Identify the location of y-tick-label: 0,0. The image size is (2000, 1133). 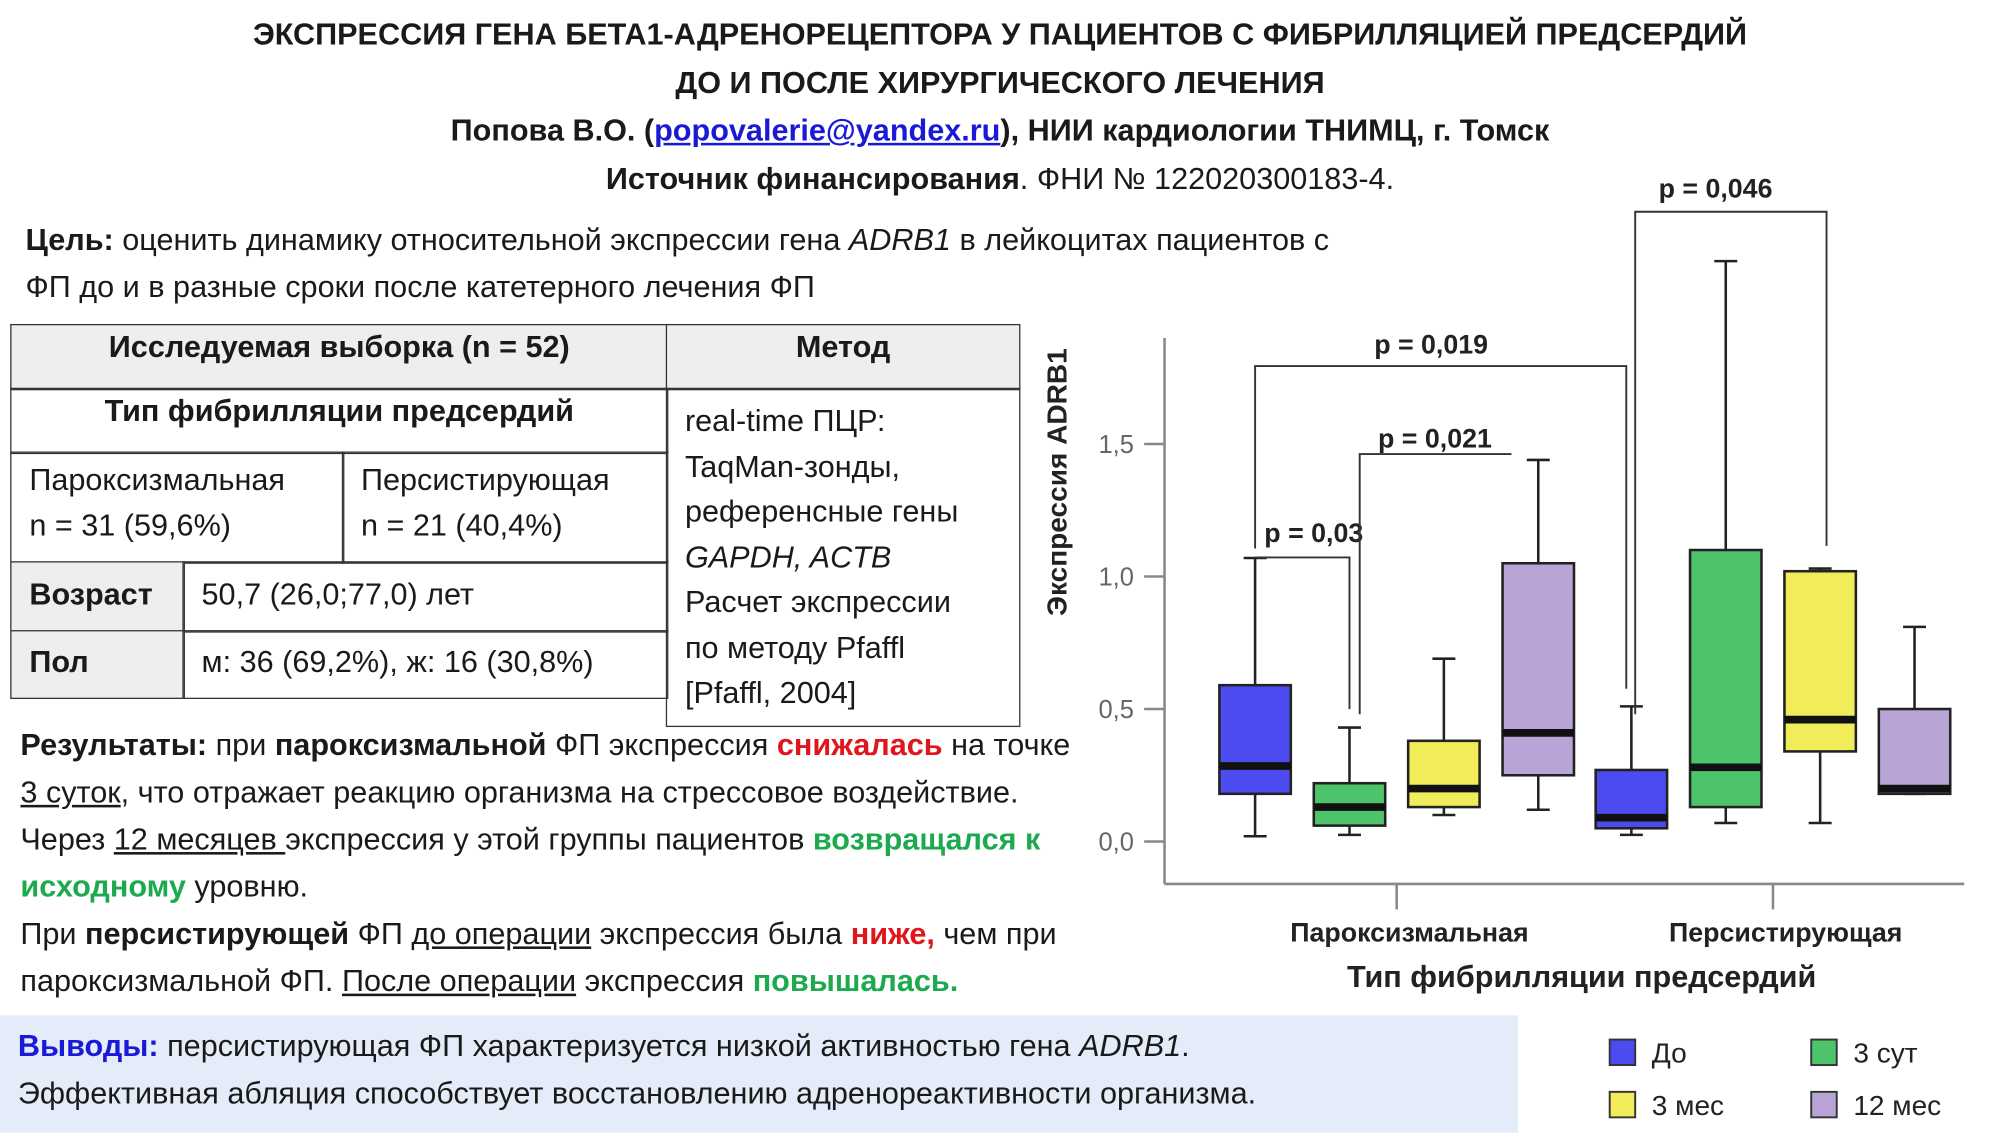
(1115, 842).